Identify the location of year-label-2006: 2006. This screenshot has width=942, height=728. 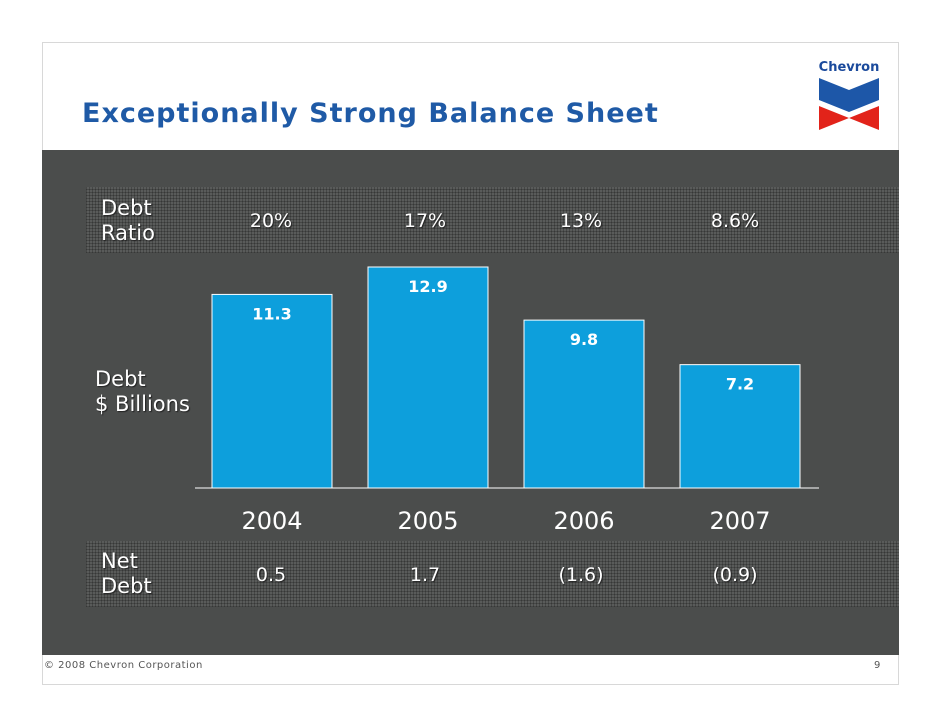
(583, 521).